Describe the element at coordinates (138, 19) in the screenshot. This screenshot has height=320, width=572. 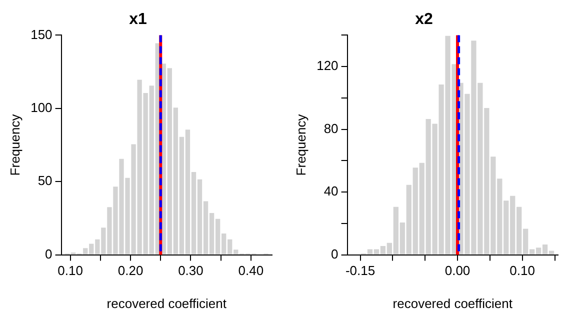
I see `chart-title: x1` at that location.